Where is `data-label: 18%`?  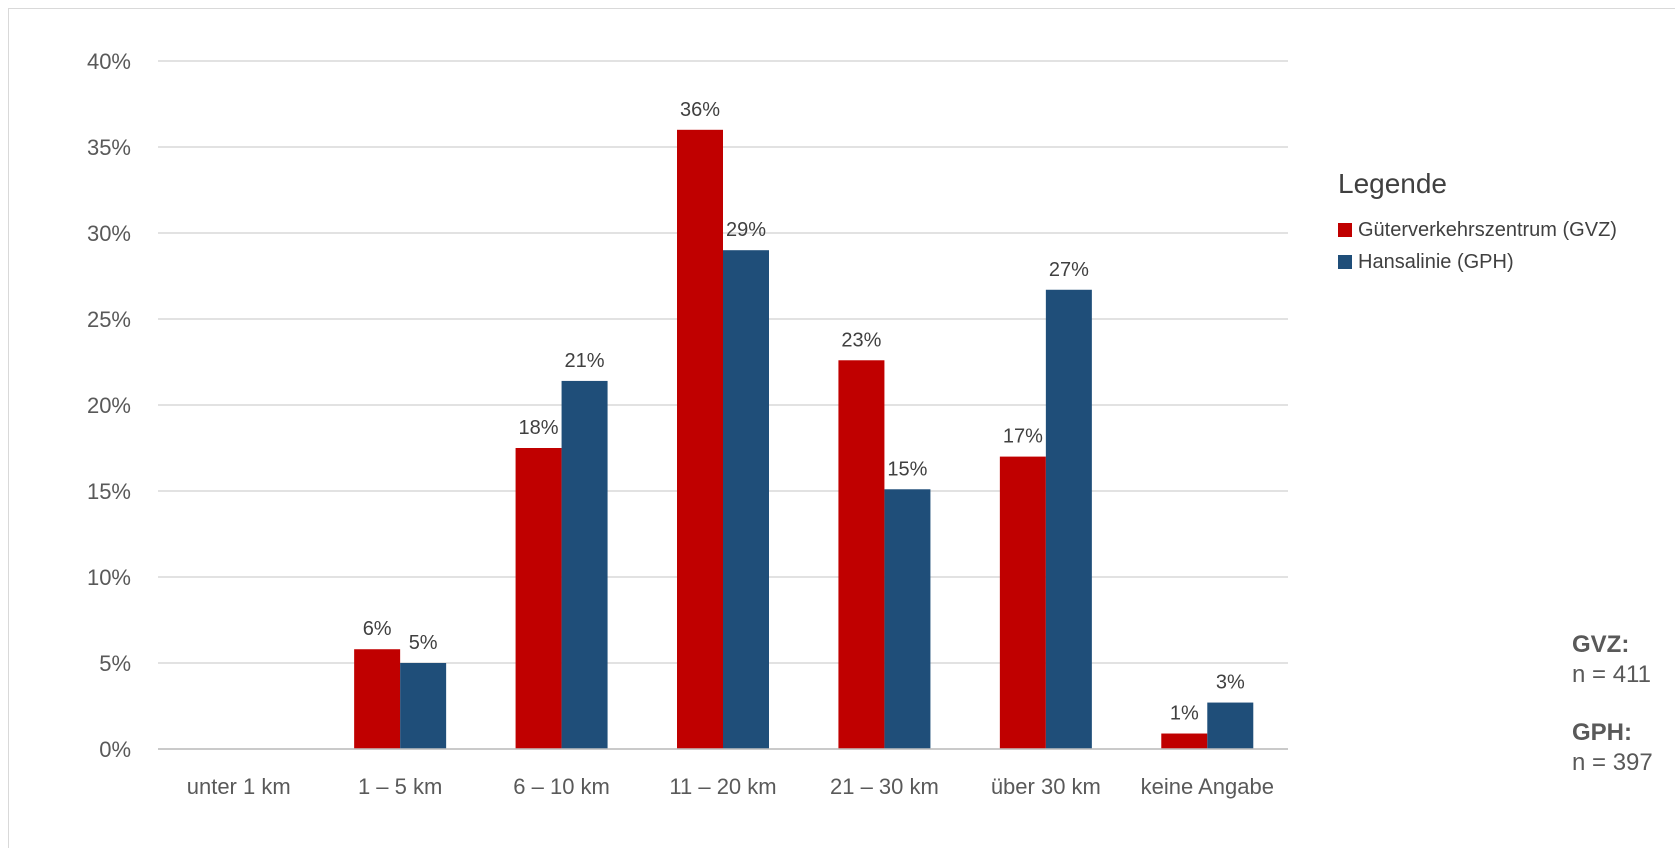
data-label: 18% is located at coordinates (539, 428).